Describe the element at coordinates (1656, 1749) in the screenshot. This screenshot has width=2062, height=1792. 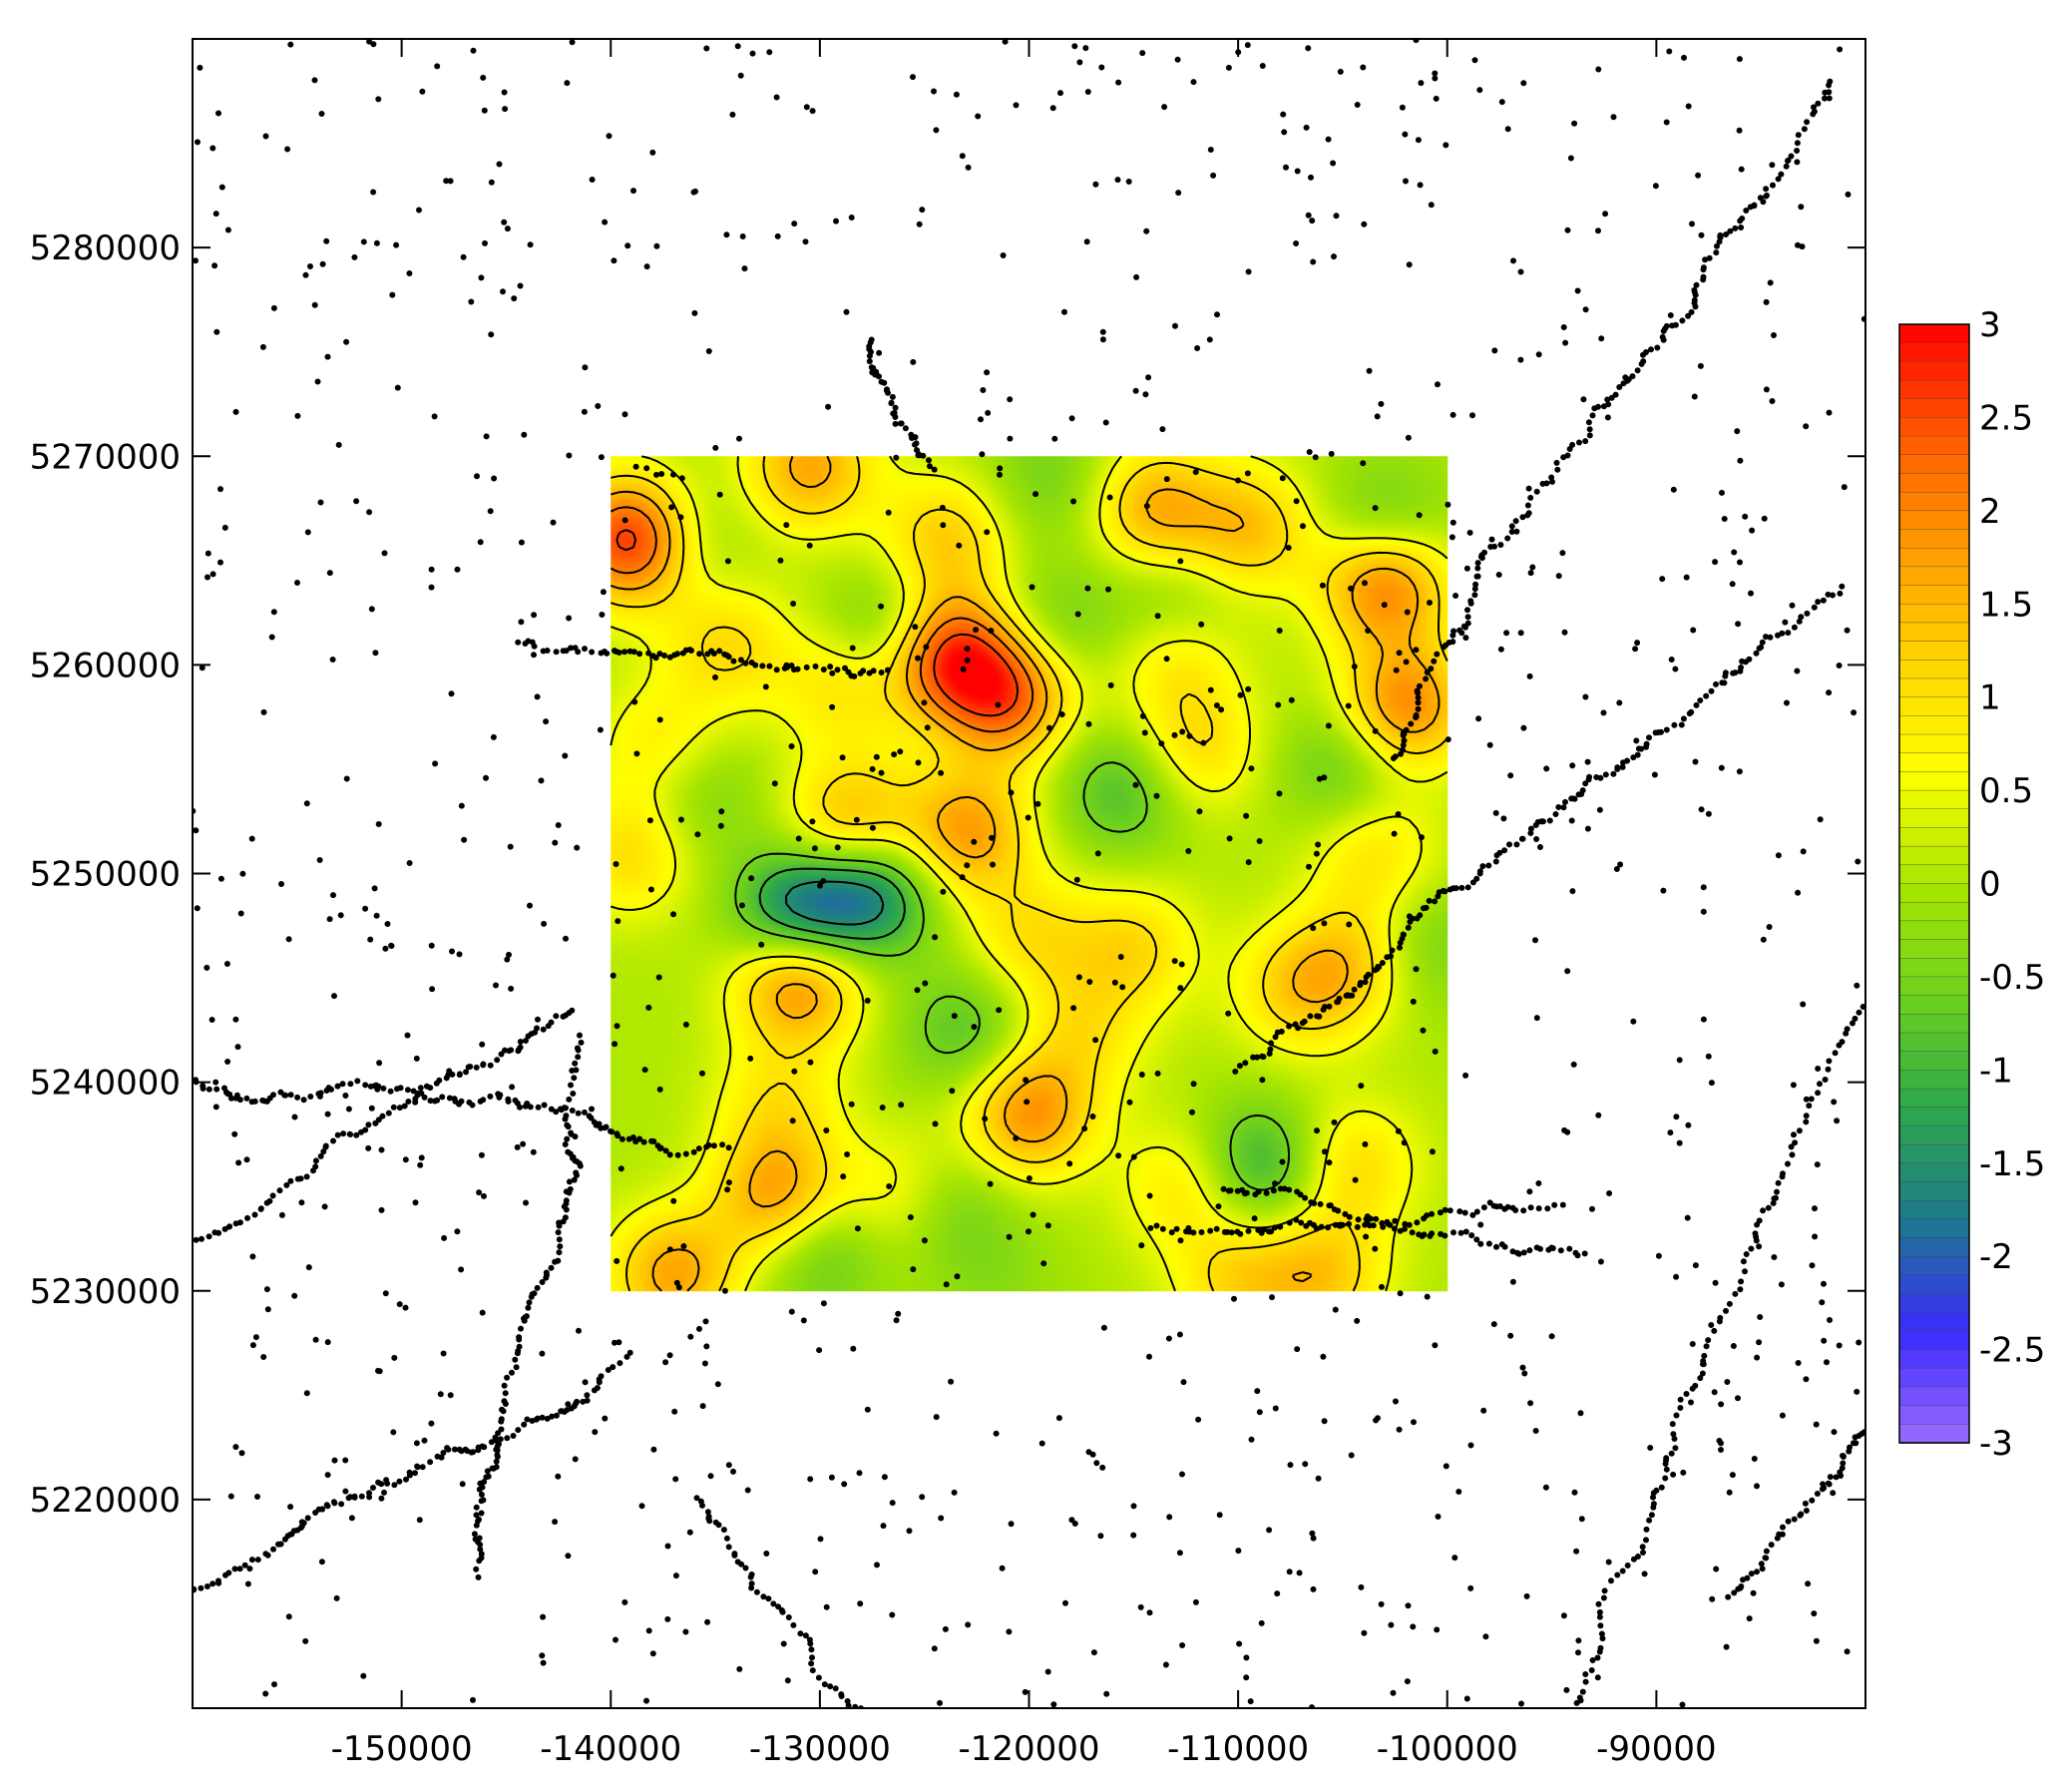
I see `x-tick-label: -90000` at that location.